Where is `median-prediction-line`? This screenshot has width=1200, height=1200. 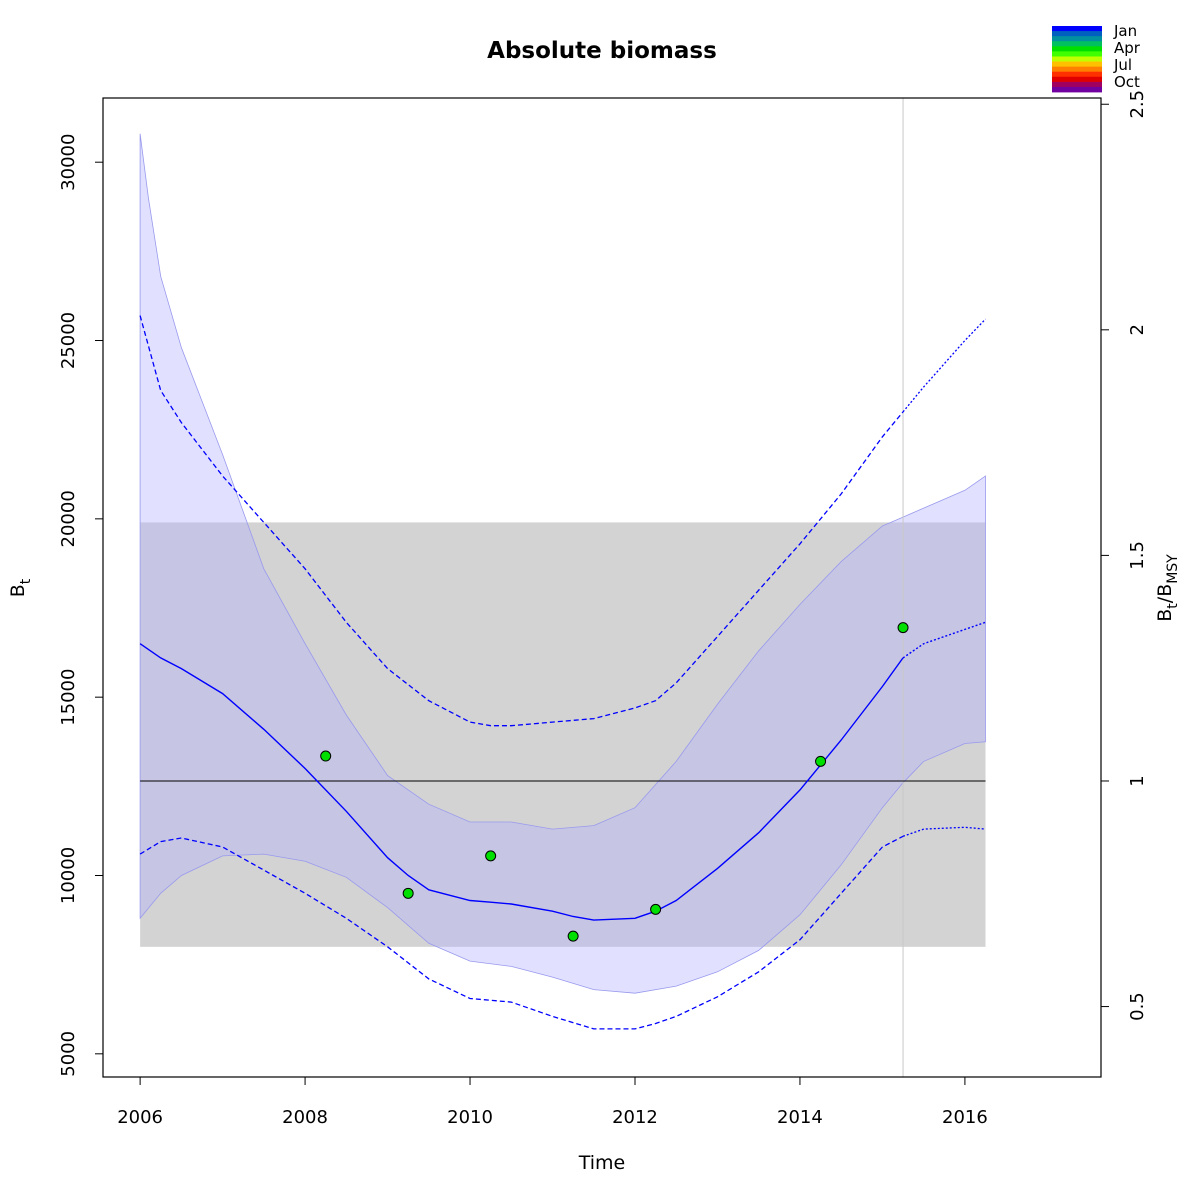 median-prediction-line is located at coordinates (944, 640).